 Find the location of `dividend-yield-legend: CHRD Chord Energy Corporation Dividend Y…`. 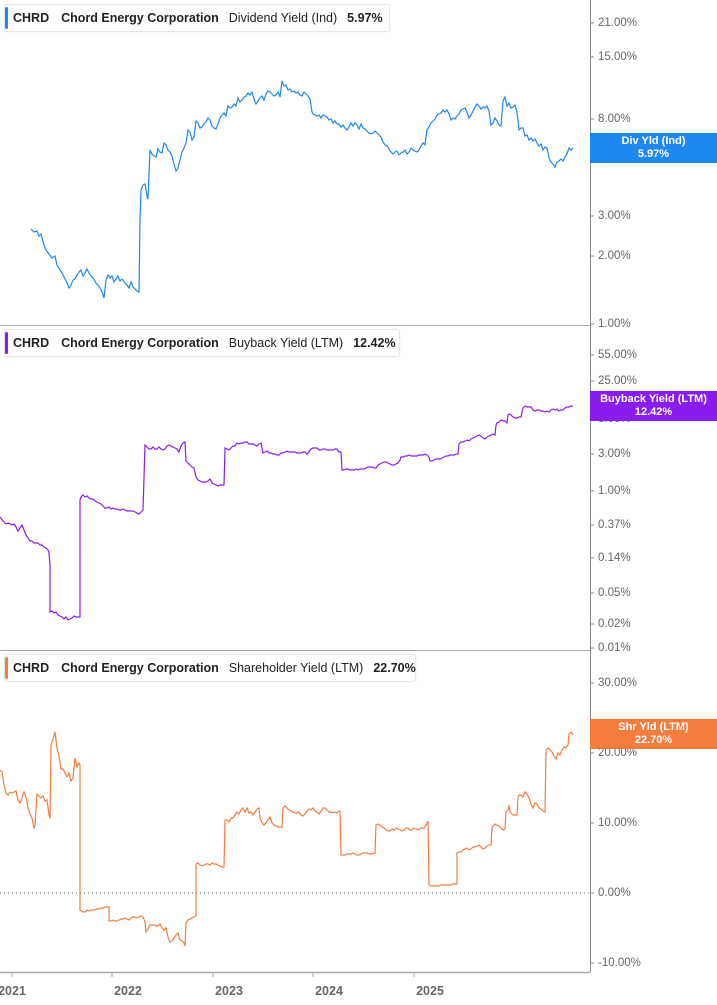

dividend-yield-legend: CHRD Chord Energy Corporation Dividend Y… is located at coordinates (197, 18).